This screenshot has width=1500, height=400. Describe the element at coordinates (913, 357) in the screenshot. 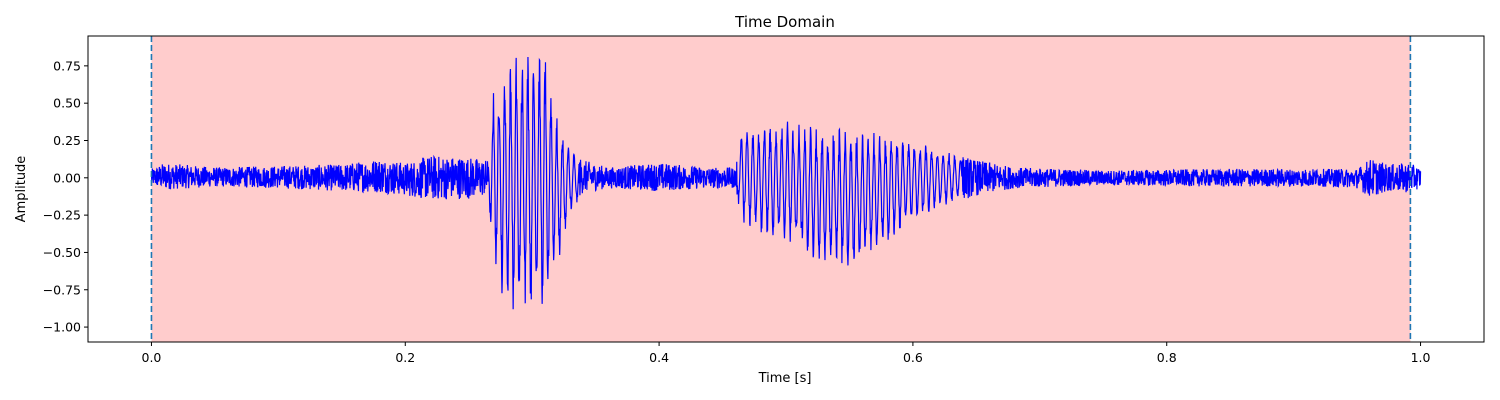

I see `x-tick-label: 0.6` at that location.